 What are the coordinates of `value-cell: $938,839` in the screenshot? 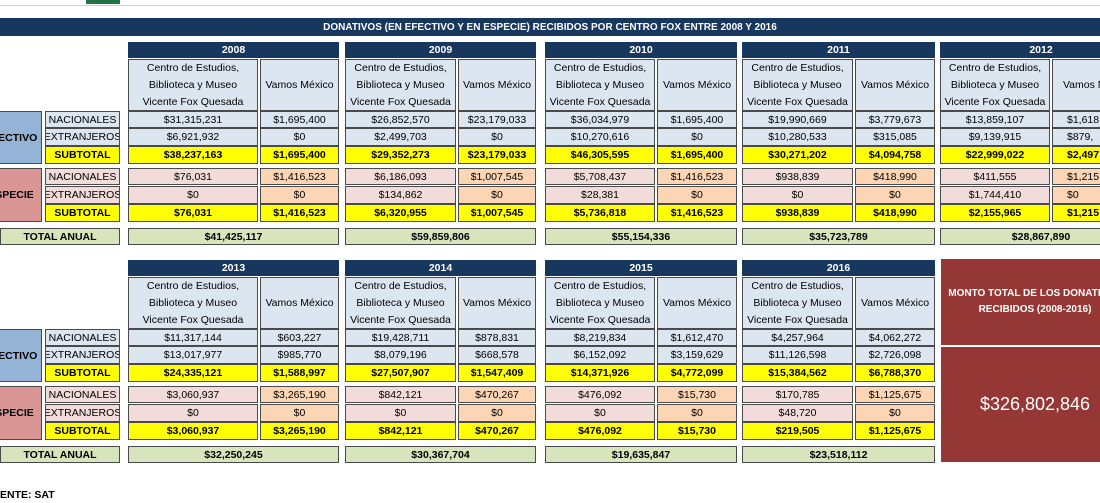 It's located at (797, 213).